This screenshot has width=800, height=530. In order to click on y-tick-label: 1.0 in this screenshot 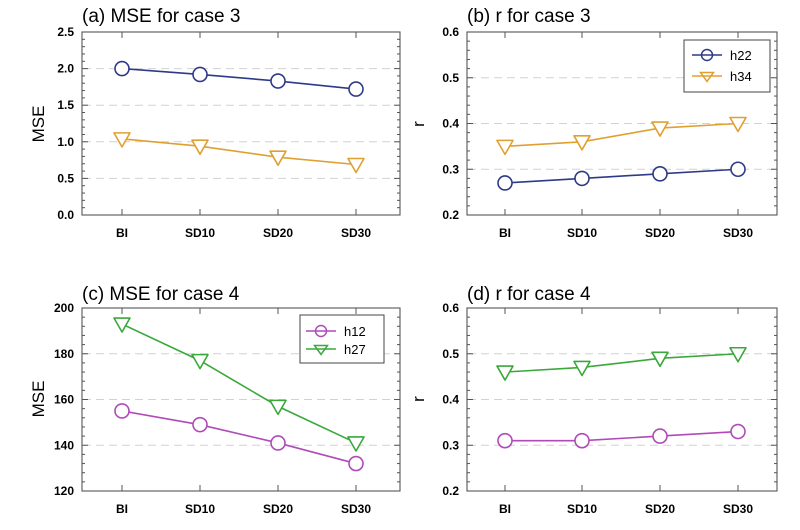, I will do `click(65, 142)`.